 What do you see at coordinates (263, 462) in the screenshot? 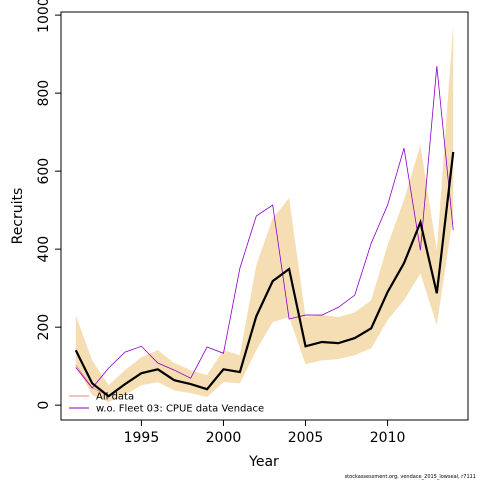
I see `x-axis-label: Year` at bounding box center [263, 462].